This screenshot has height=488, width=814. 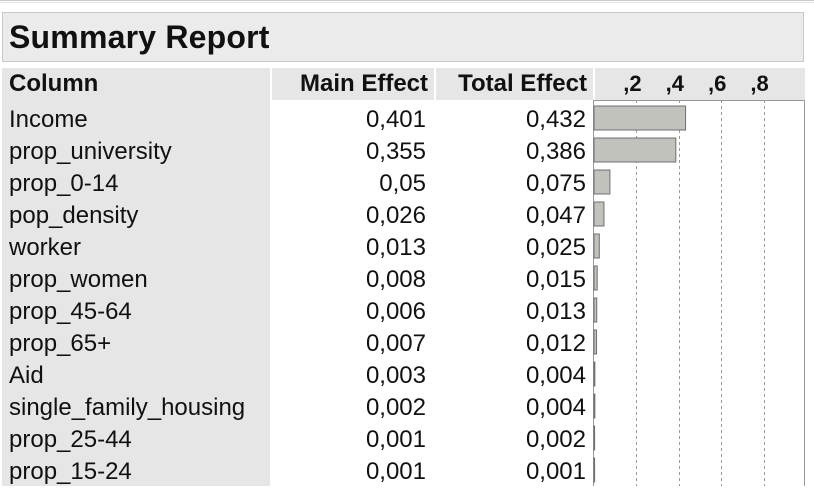 What do you see at coordinates (555, 311) in the screenshot?
I see `row-total-effect: 0,013` at bounding box center [555, 311].